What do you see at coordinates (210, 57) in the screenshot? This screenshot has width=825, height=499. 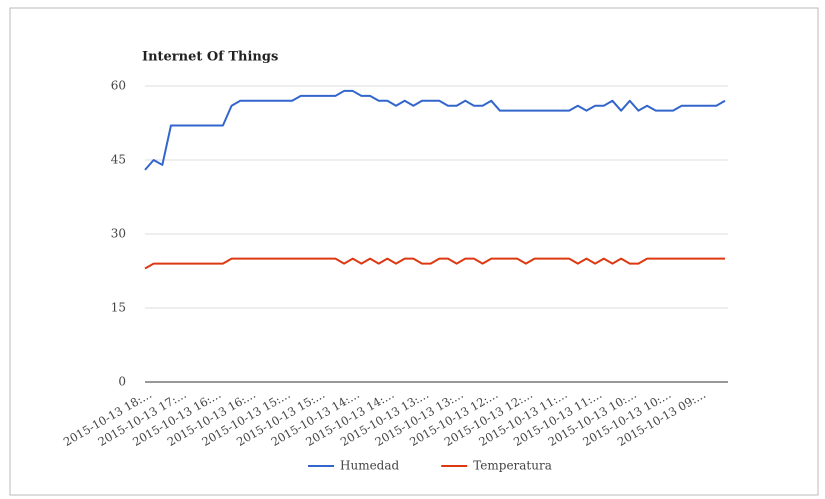 I see `chart-title: Internet Of Things` at bounding box center [210, 57].